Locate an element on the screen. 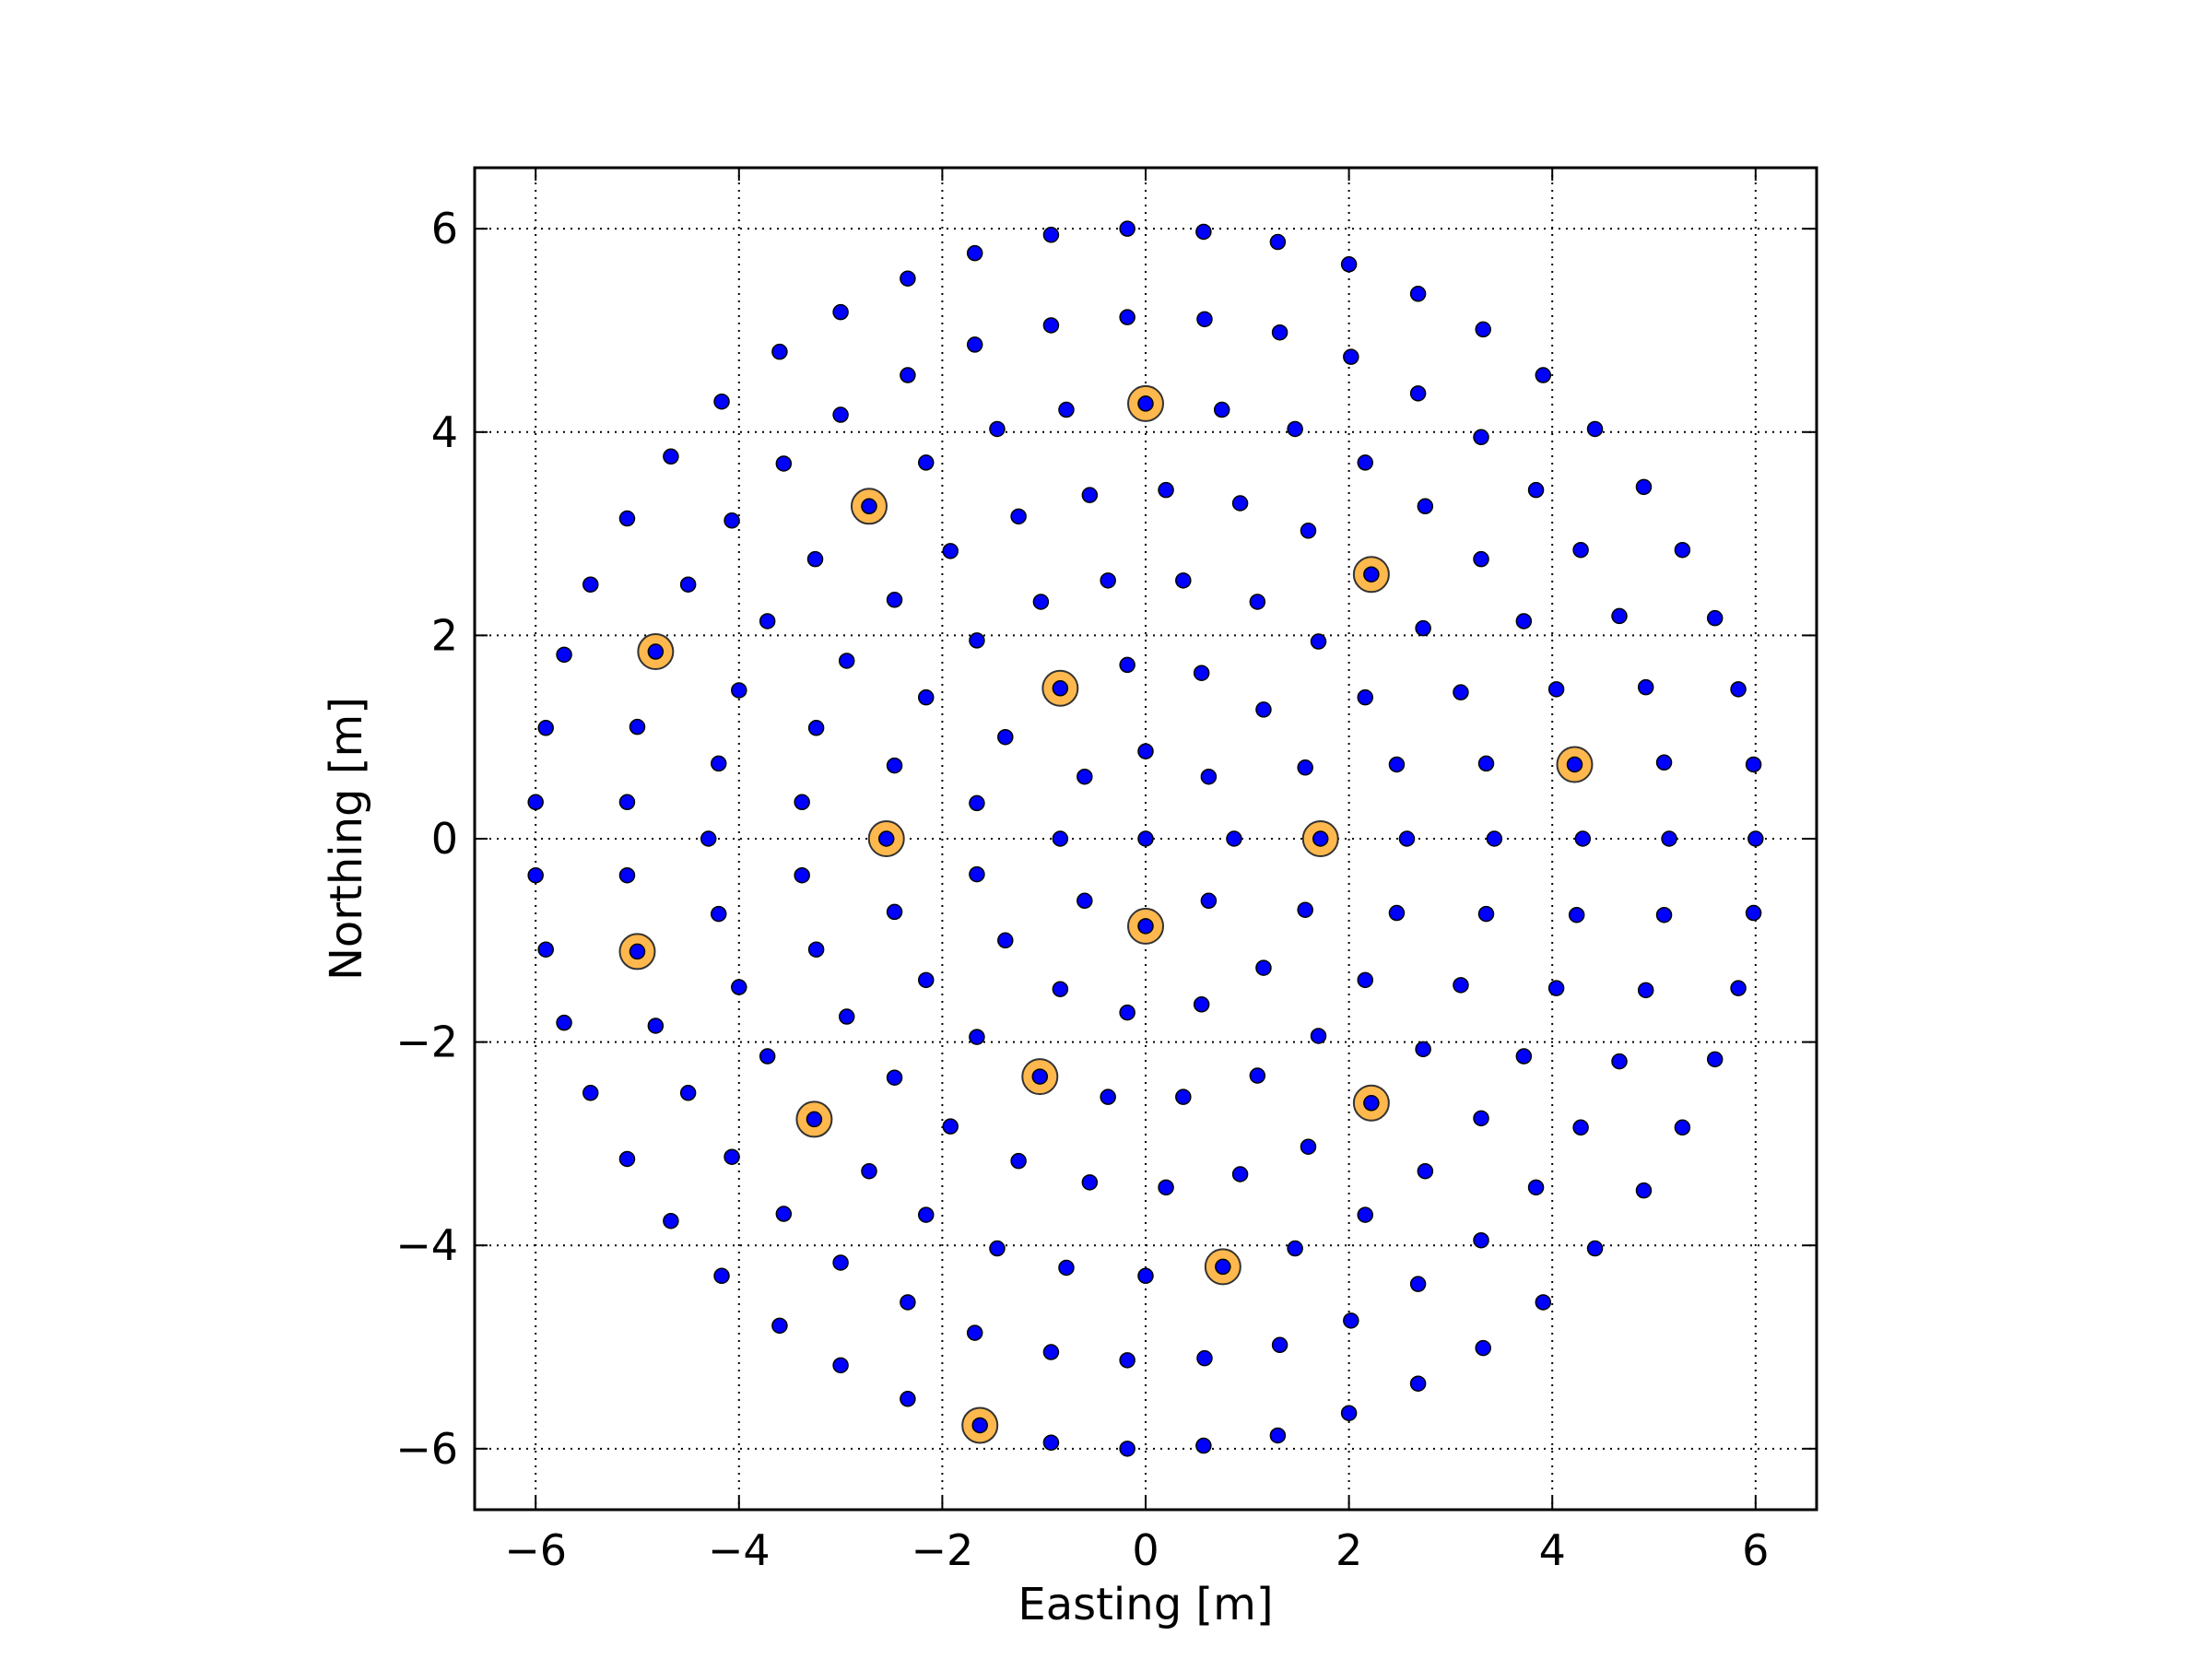  x-tick-label: −4 is located at coordinates (739, 1550).